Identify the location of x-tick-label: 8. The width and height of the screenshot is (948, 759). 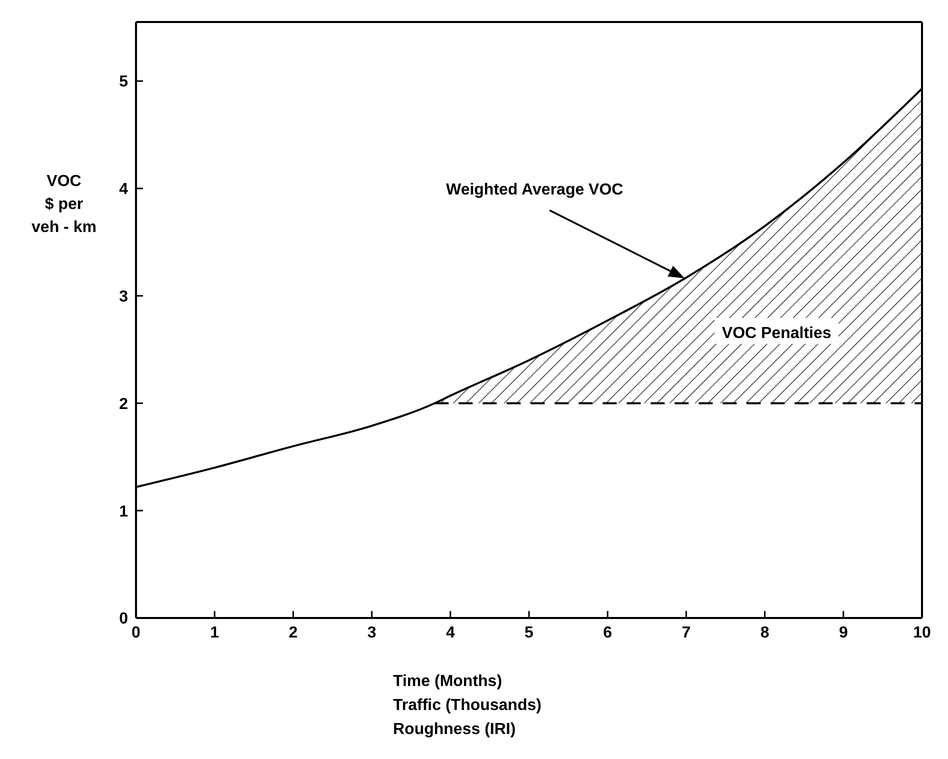
(765, 633).